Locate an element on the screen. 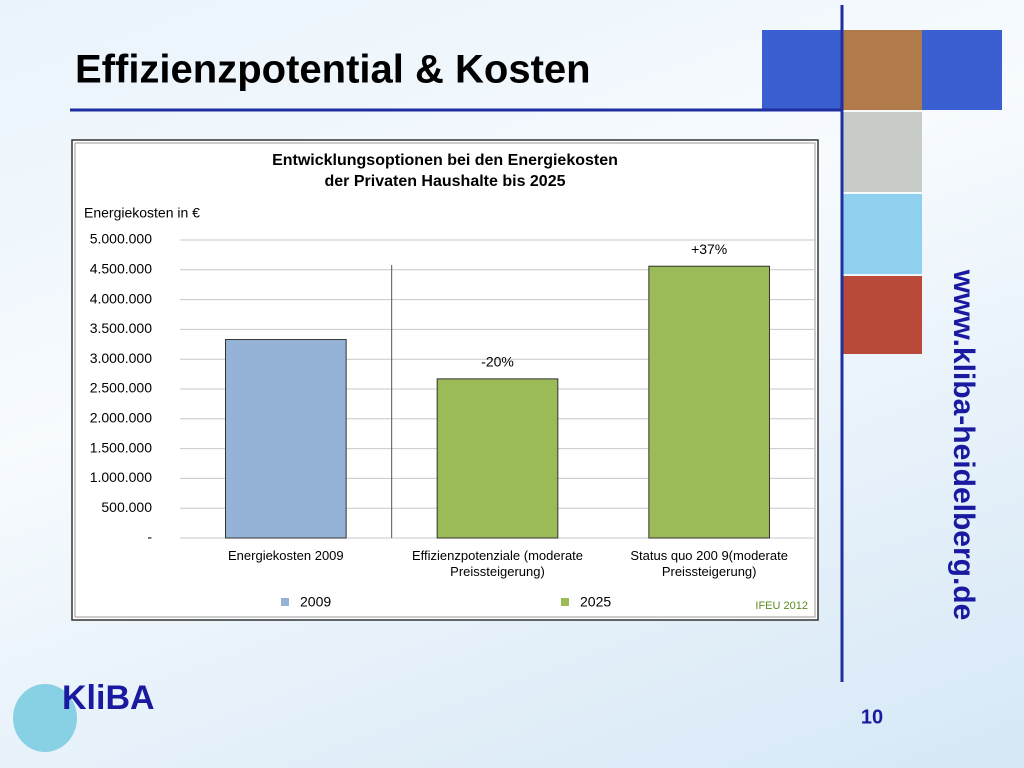  y-tick-label: - is located at coordinates (149, 537).